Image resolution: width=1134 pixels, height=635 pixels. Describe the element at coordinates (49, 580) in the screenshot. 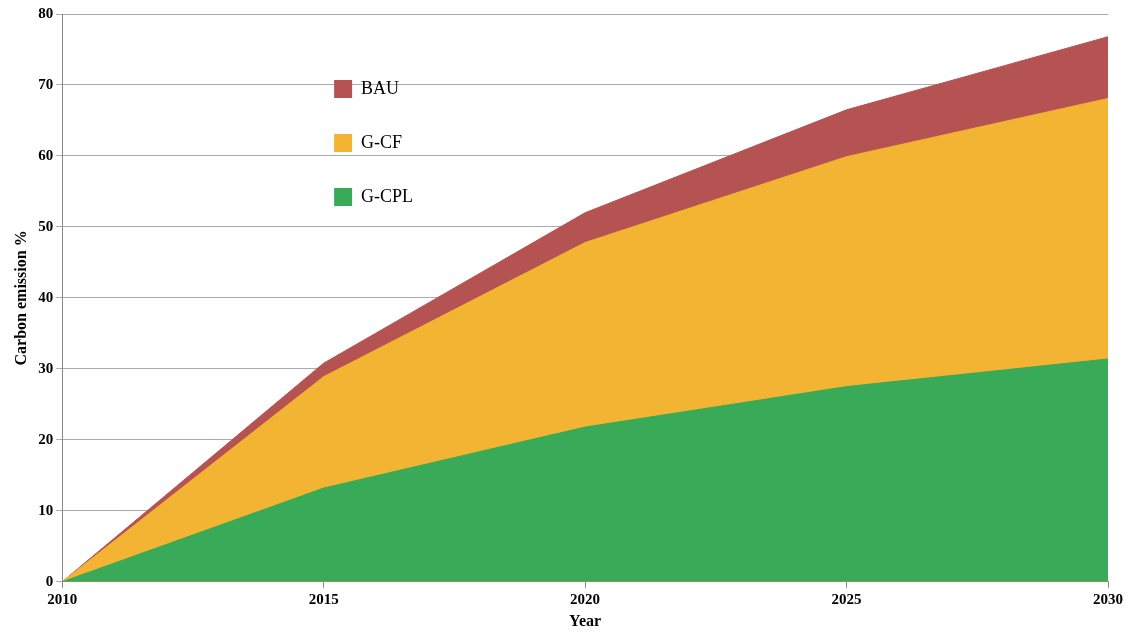

I see `y-tick-label: 0` at that location.